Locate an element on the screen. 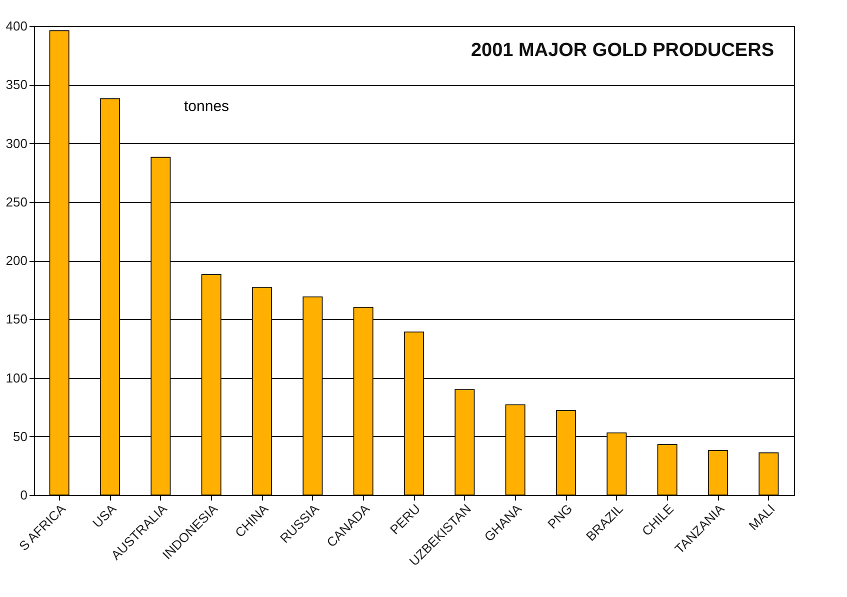 This screenshot has height=597, width=847. y-tick-label: 400 is located at coordinates (17, 26).